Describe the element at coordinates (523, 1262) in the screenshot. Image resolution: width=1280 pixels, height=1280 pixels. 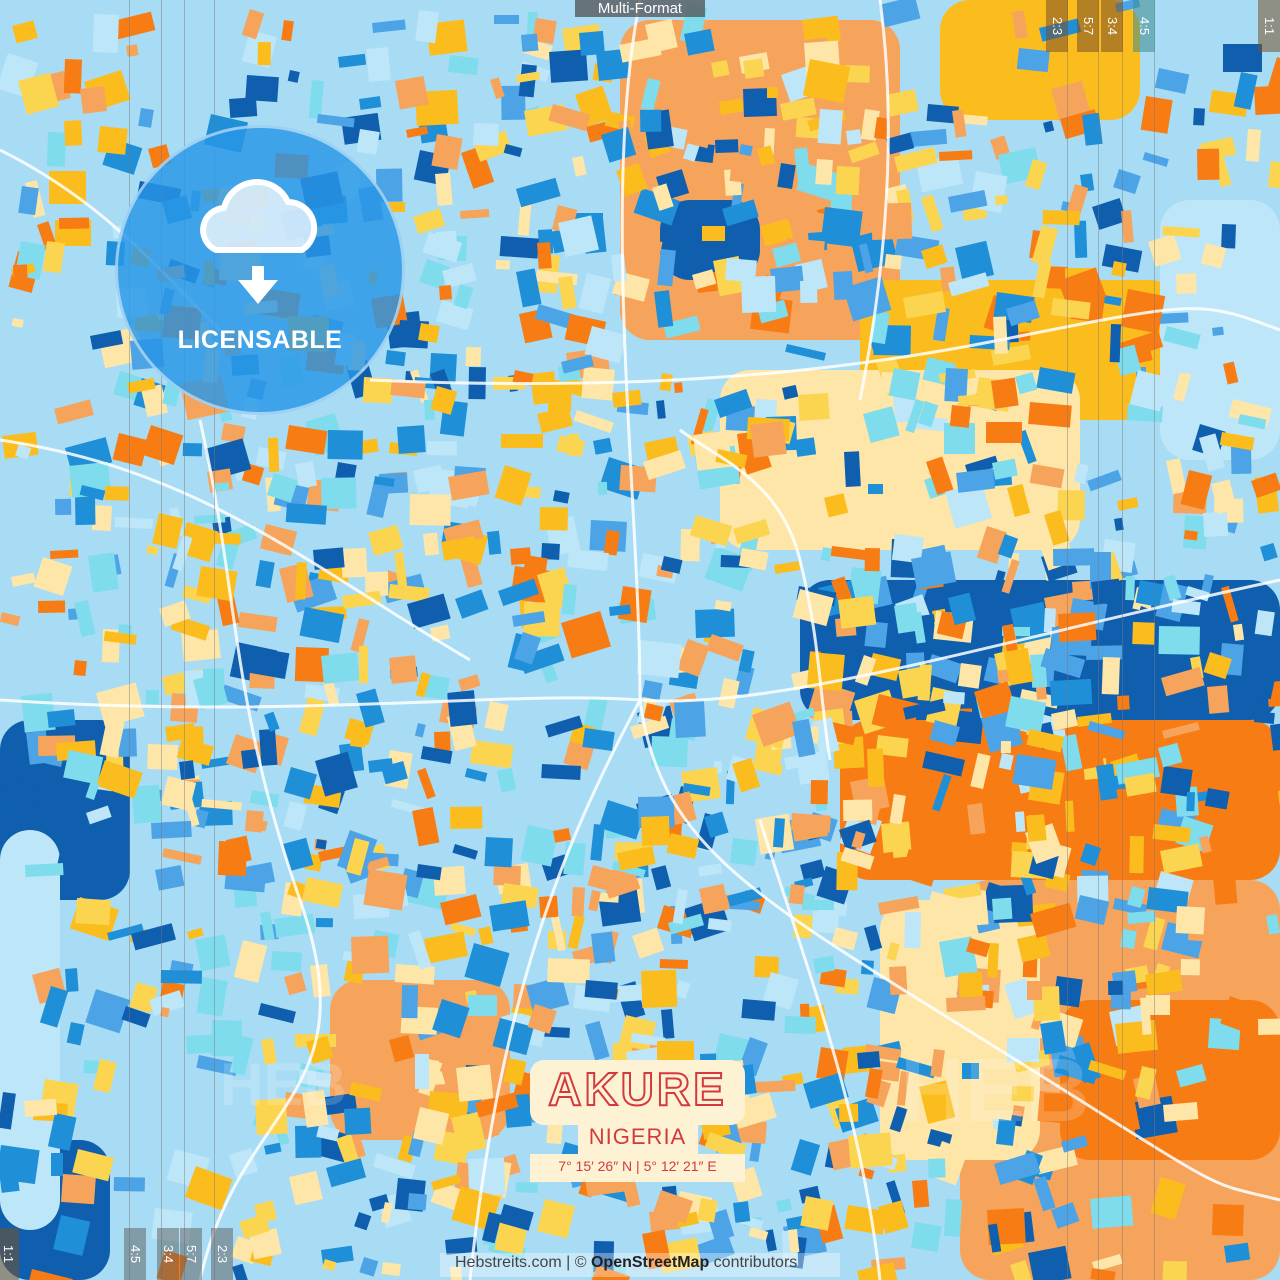
I see `credit-site: Hebstreits.com | ©` at that location.